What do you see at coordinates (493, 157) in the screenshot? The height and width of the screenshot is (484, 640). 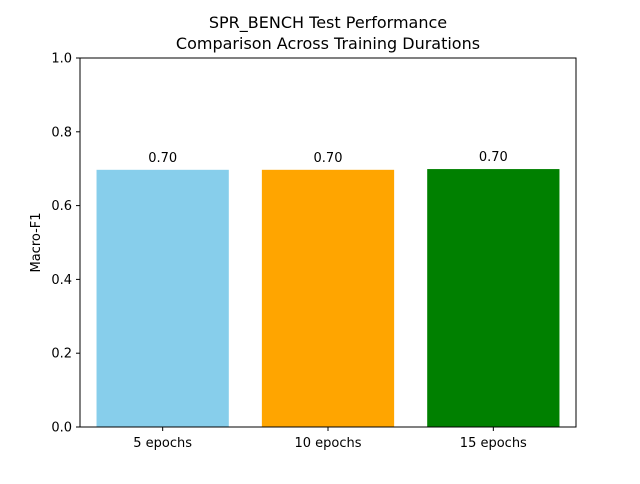 I see `bar-value-label-3: 0.70` at bounding box center [493, 157].